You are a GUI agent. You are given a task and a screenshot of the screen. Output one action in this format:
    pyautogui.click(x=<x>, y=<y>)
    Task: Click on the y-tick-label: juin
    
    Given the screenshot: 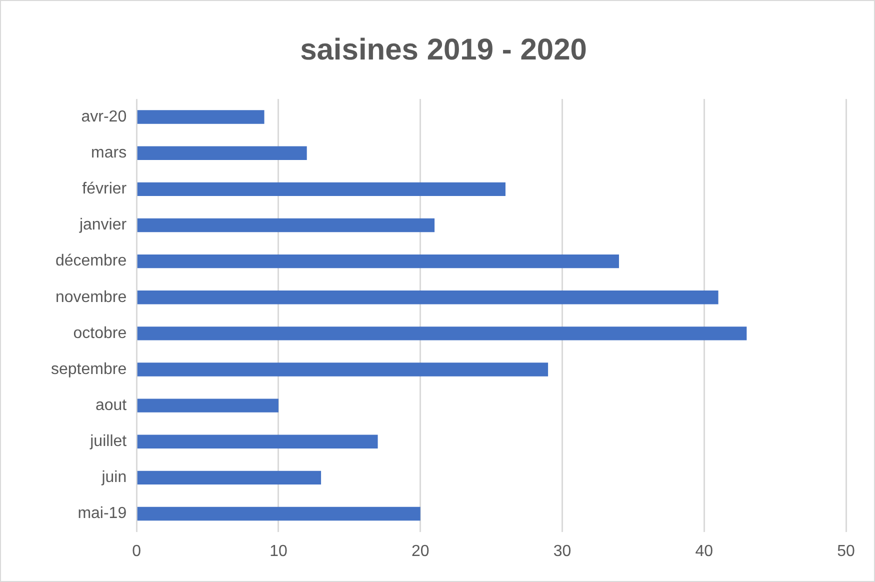 What is the action you would take?
    pyautogui.click(x=113, y=477)
    